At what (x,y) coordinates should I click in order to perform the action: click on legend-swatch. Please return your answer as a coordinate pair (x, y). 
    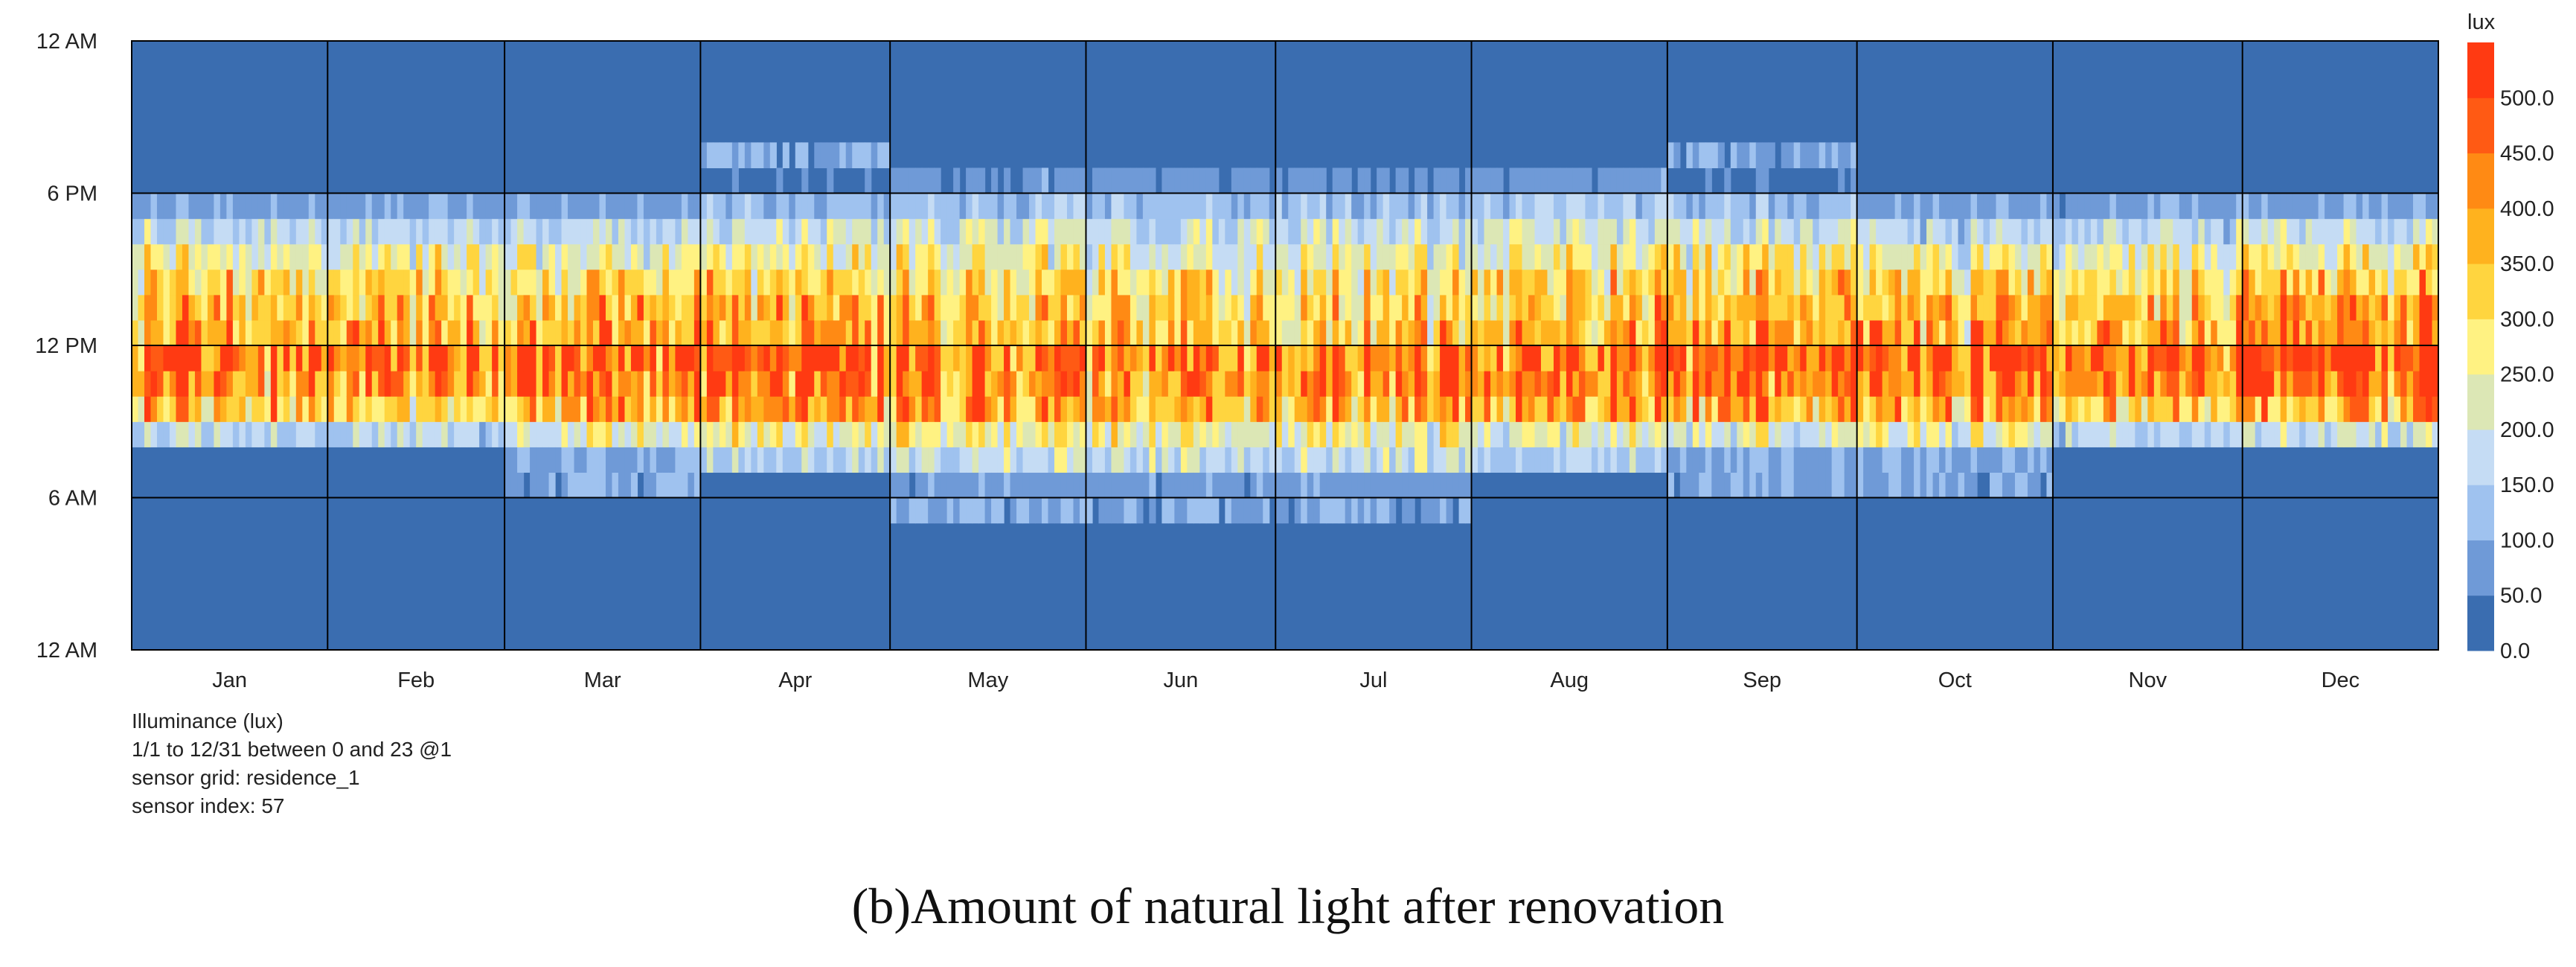
    Looking at the image, I should click on (2481, 291).